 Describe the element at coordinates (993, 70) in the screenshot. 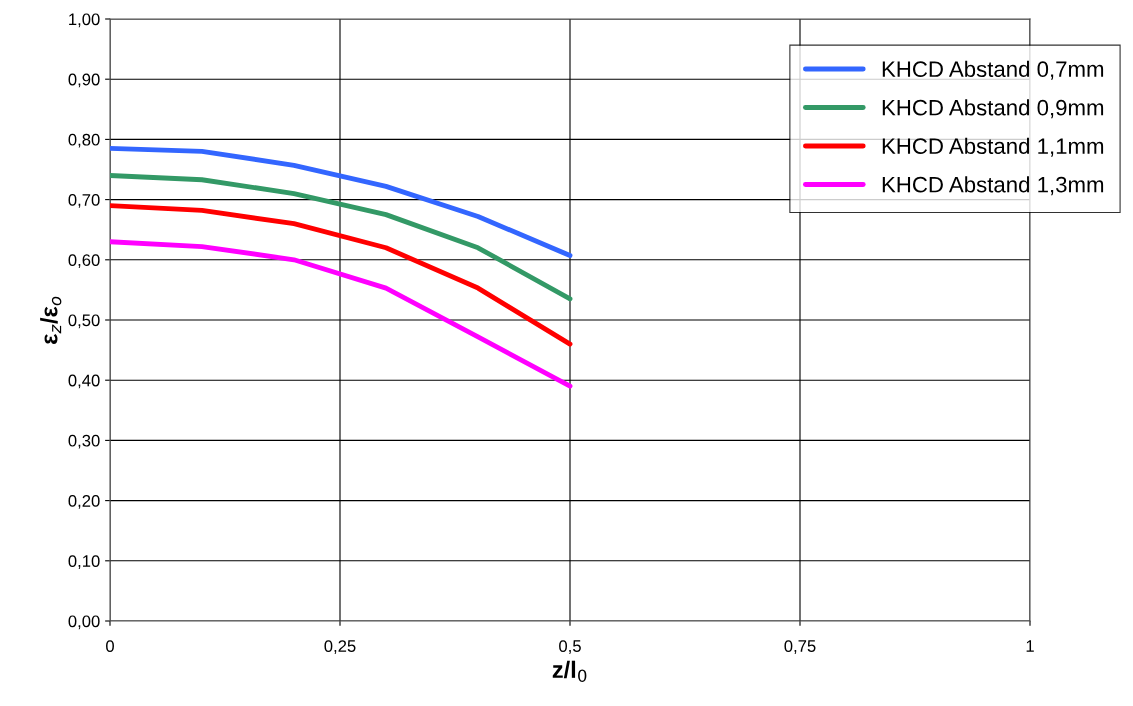

I see `legend-label: KHCD Abstand 0,7mm` at that location.